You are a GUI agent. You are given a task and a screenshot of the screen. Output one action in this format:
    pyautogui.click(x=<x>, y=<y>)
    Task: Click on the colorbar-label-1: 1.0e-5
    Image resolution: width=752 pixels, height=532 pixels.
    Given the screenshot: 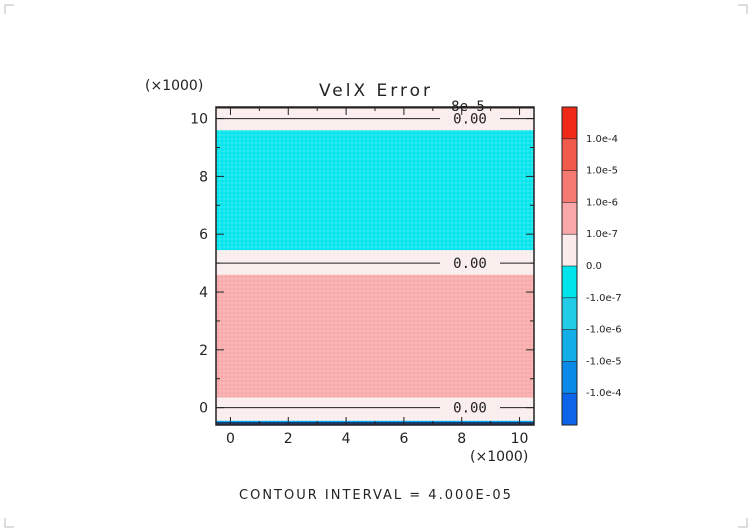 What is the action you would take?
    pyautogui.click(x=602, y=171)
    